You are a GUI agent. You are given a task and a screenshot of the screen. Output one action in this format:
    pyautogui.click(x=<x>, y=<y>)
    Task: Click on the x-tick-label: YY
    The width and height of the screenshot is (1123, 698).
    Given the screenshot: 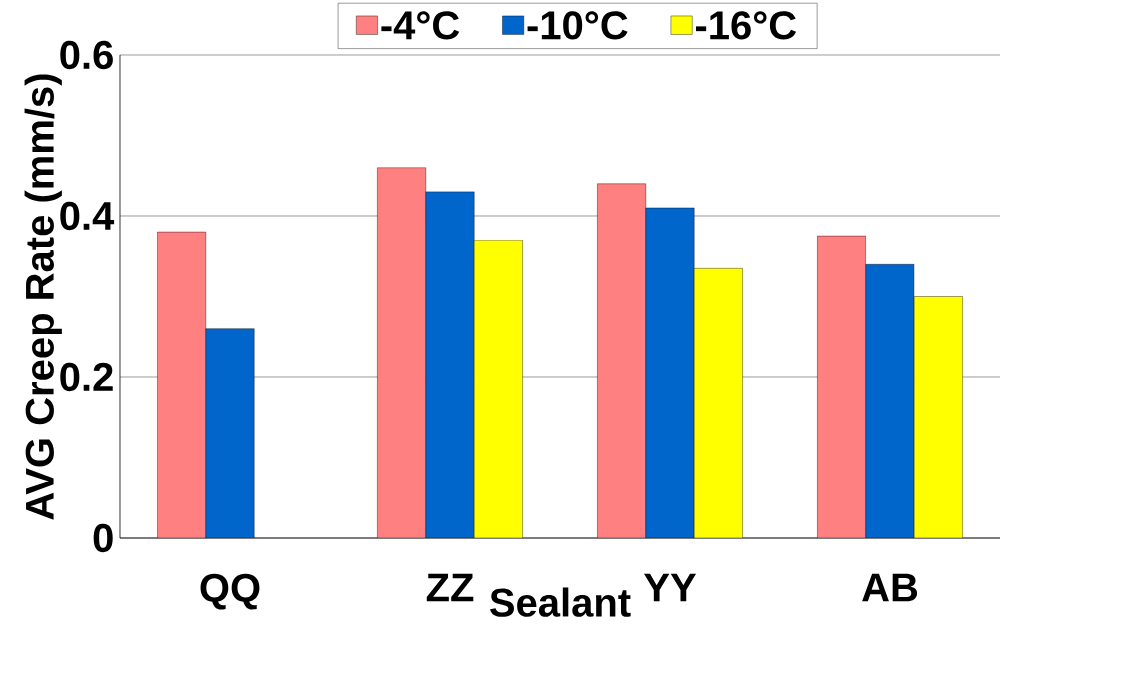 What is the action you would take?
    pyautogui.click(x=670, y=587)
    